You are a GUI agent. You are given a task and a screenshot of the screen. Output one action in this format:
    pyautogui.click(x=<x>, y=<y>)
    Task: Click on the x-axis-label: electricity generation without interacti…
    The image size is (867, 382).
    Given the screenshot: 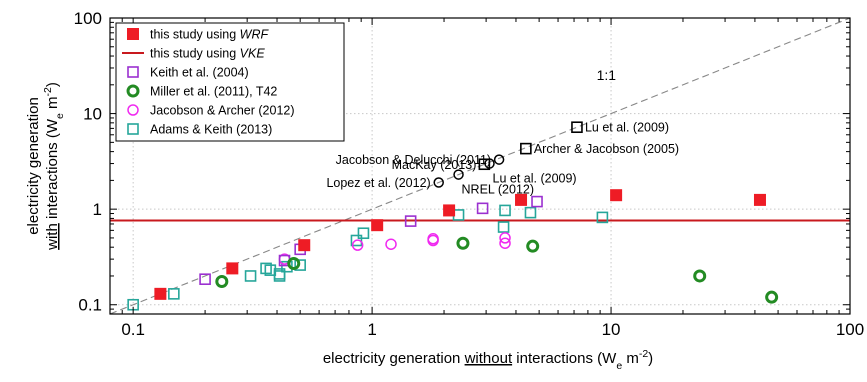 What is the action you would take?
    pyautogui.click(x=488, y=360)
    